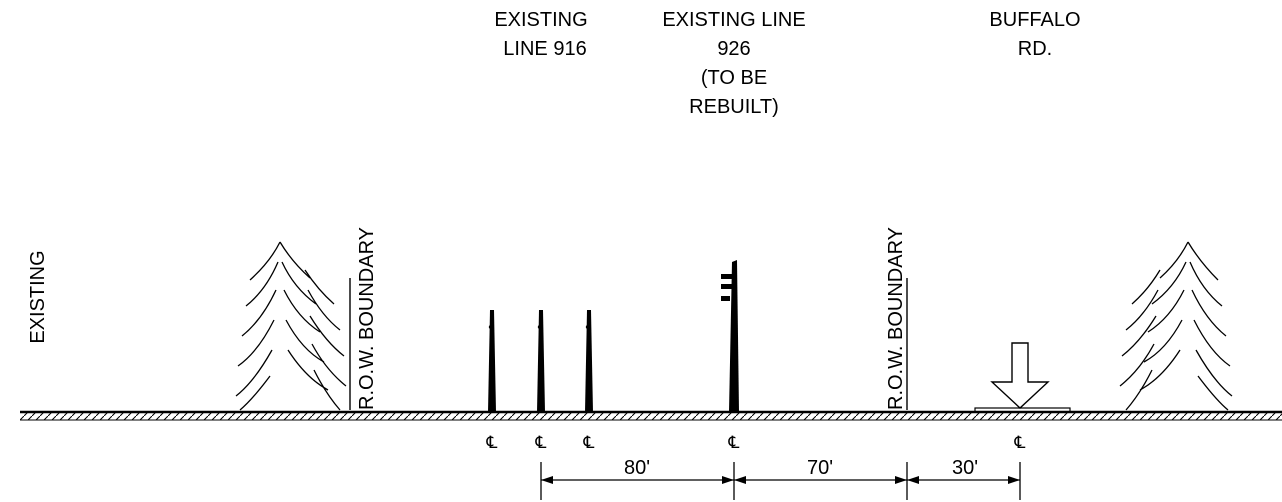 The image size is (1282, 502). What do you see at coordinates (965, 468) in the screenshot?
I see `dimension-label: 30'` at bounding box center [965, 468].